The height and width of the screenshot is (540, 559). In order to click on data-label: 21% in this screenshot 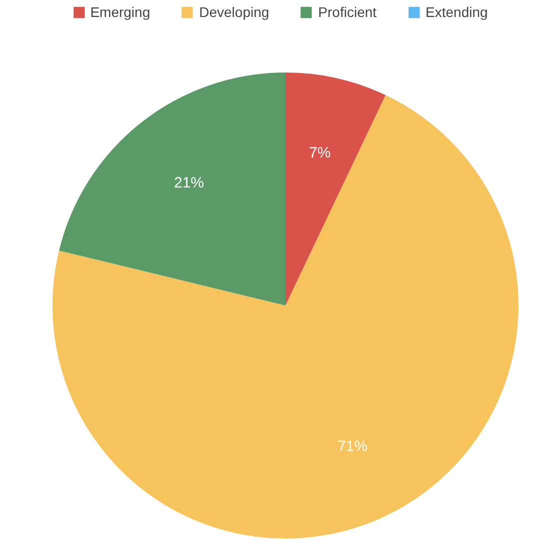, I will do `click(189, 183)`.